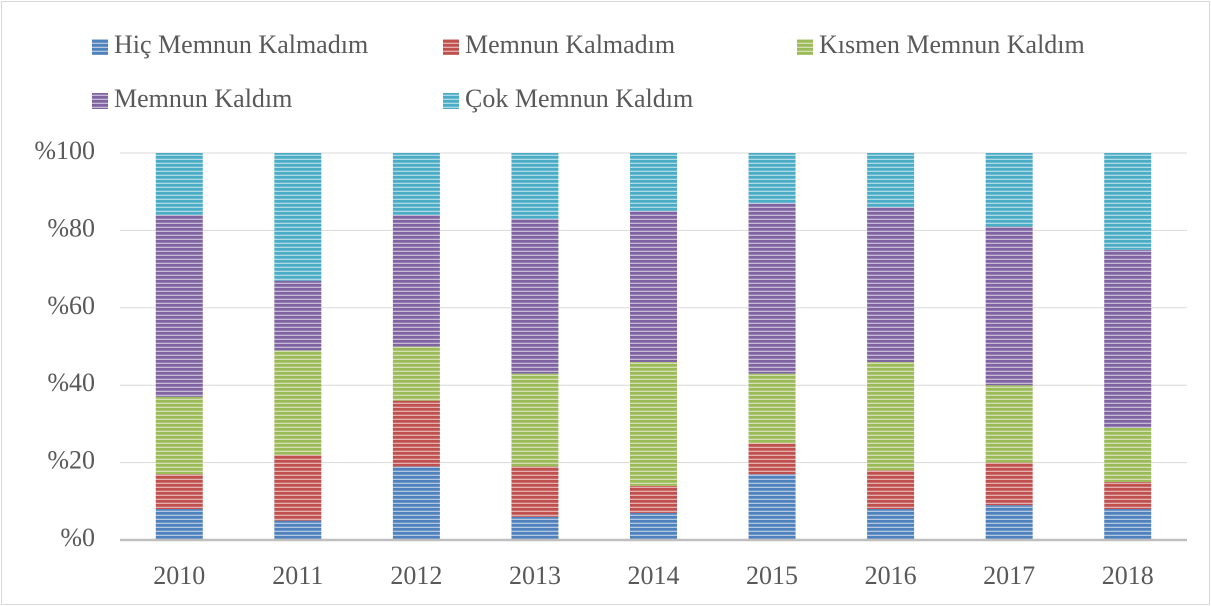  I want to click on legend-label: Memnun Kaldım, so click(203, 98).